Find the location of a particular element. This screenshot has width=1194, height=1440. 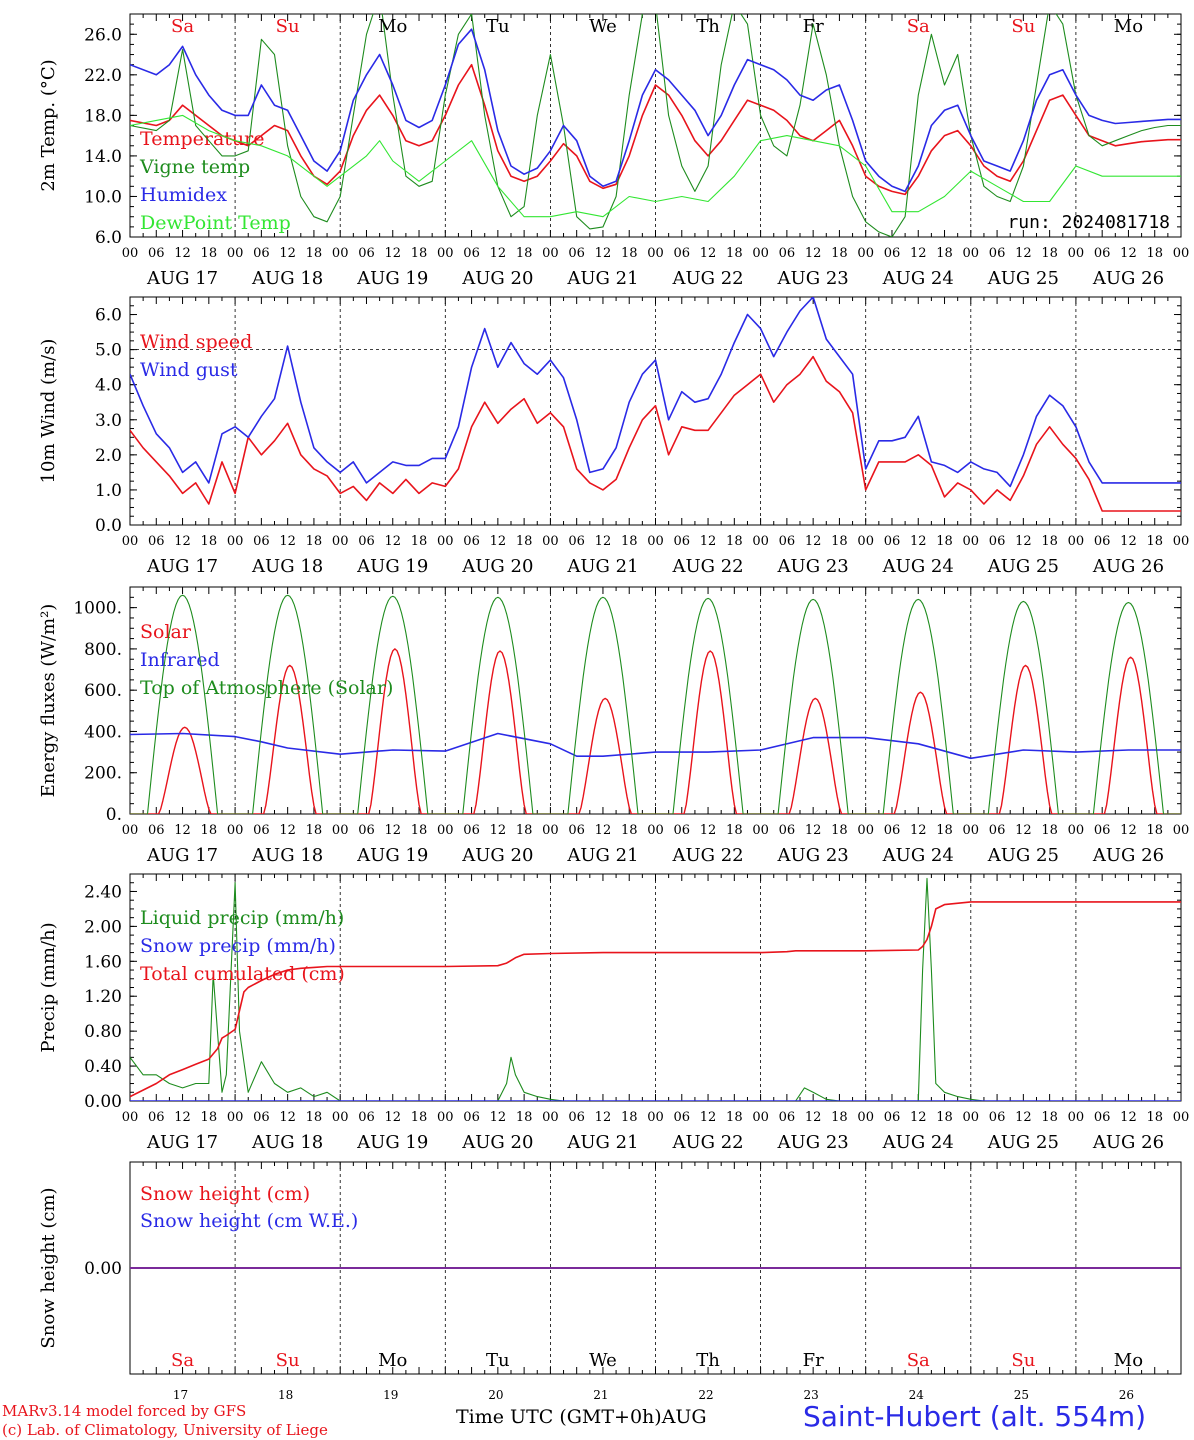

weekday-label-top: Mo is located at coordinates (392, 26).